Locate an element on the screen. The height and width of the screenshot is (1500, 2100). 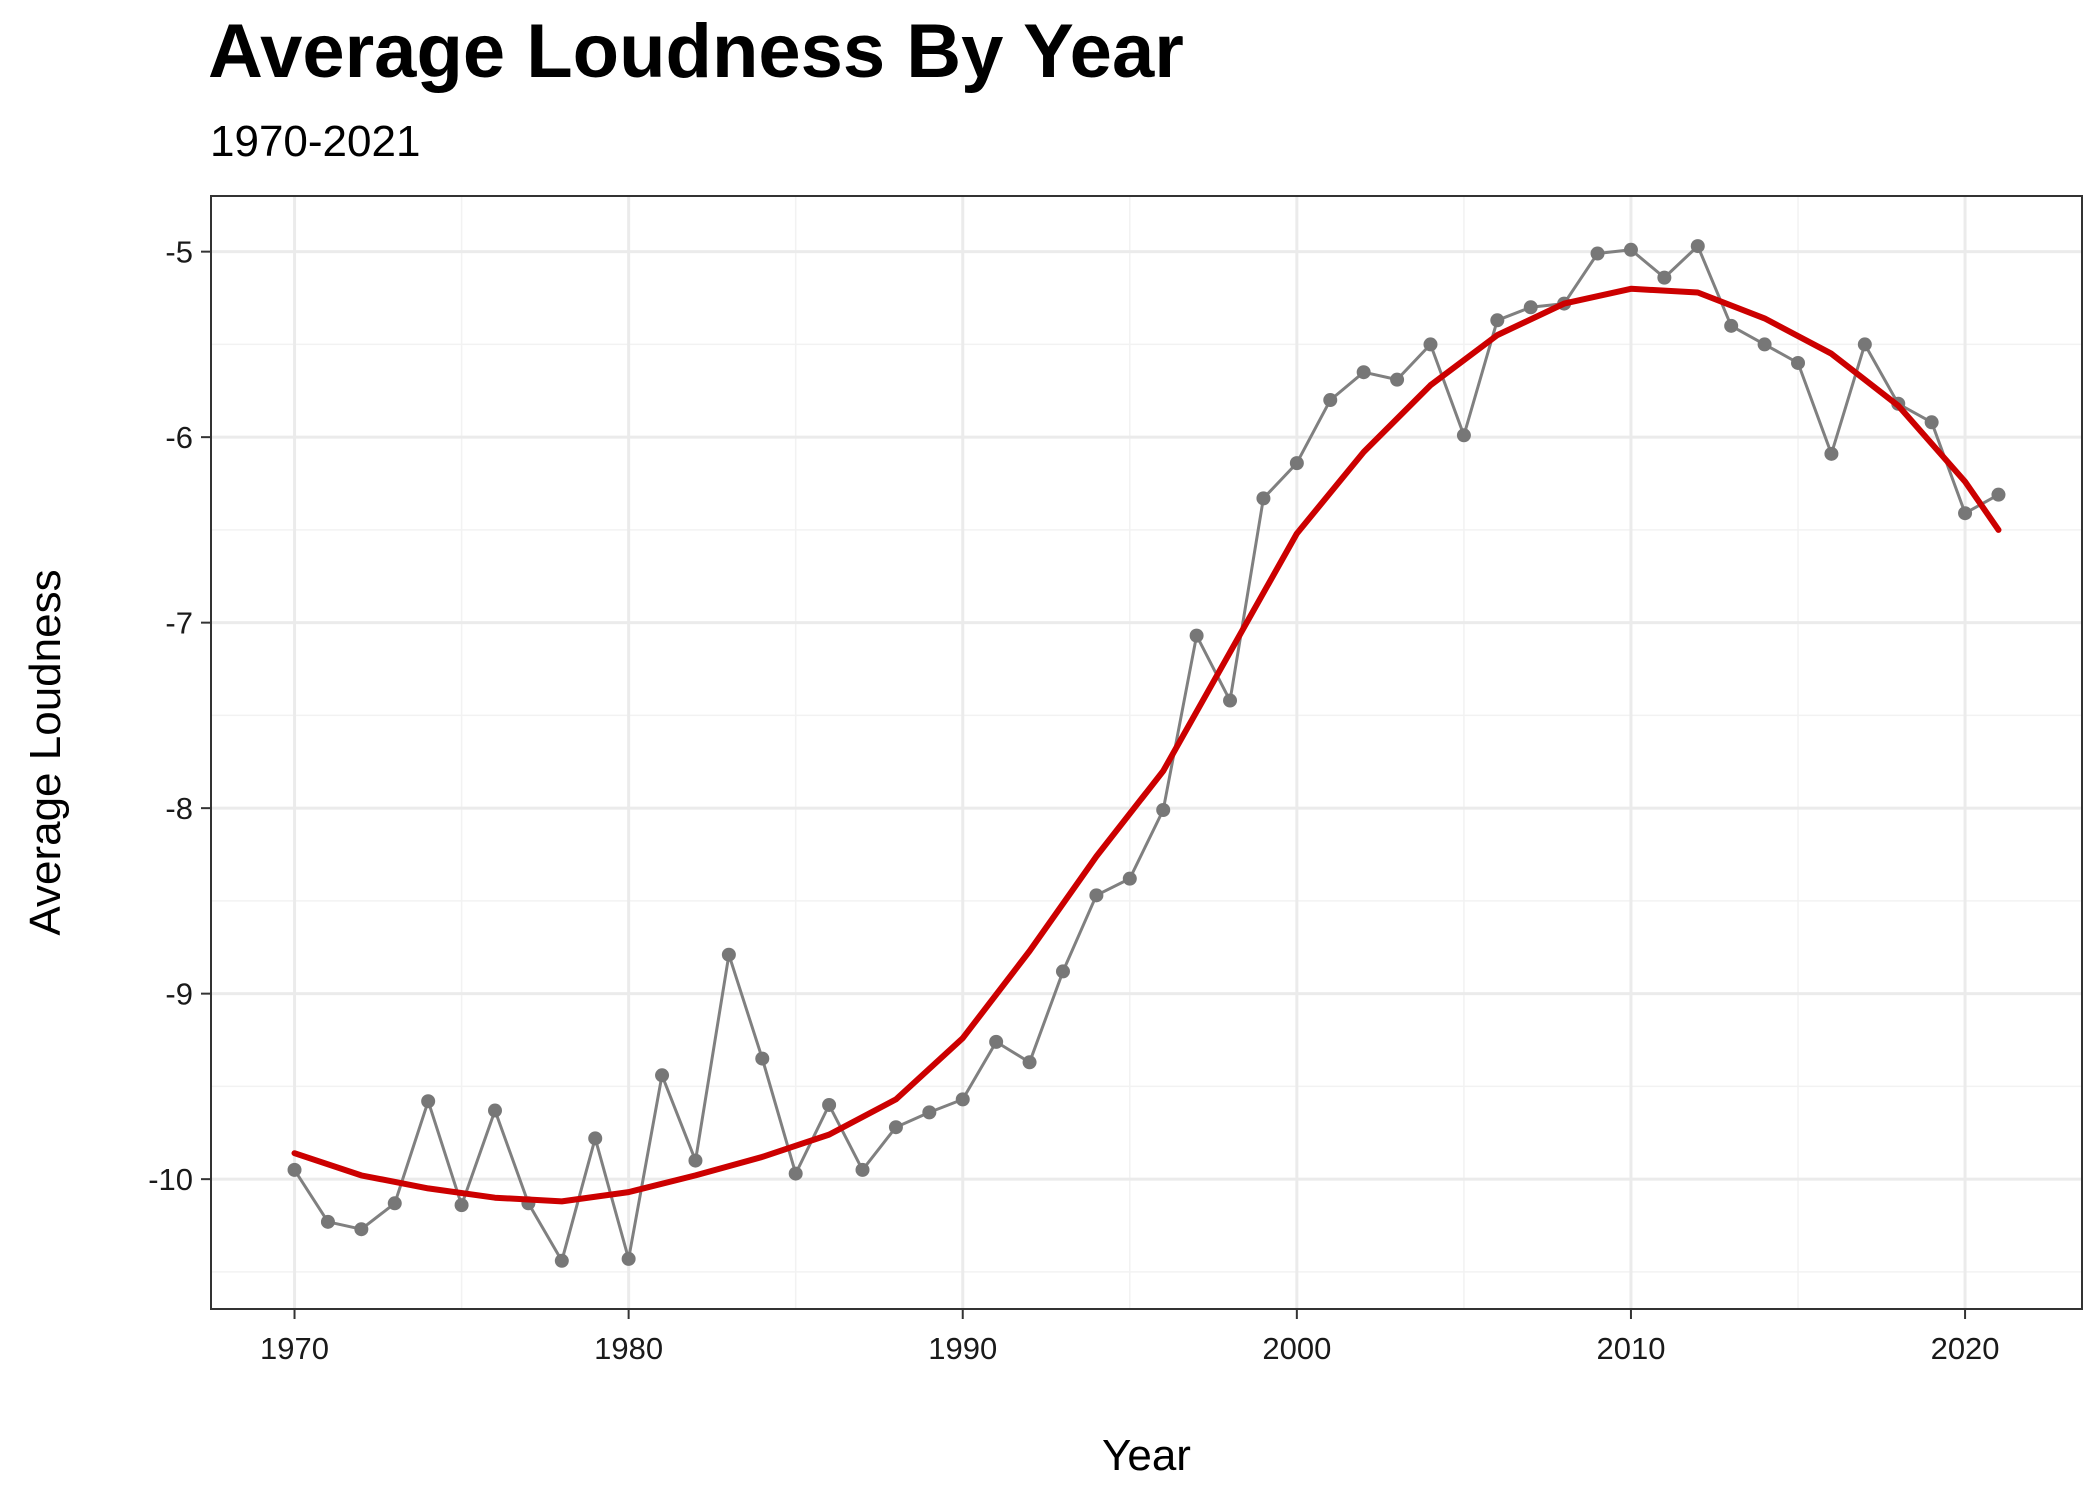
y-tick-label: -10 is located at coordinates (170, 1179).